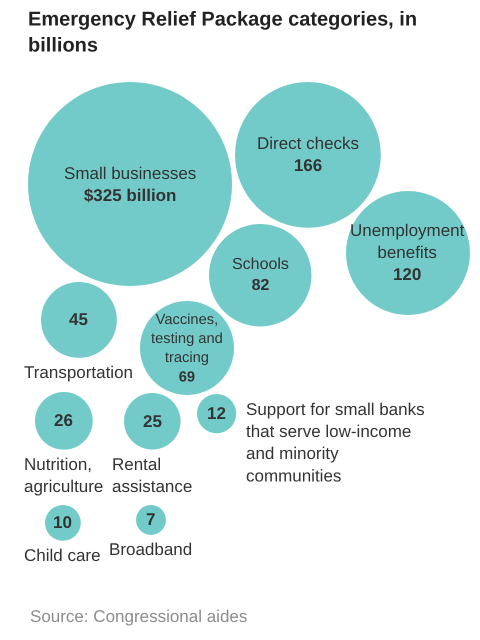  I want to click on data-label: 69, so click(187, 377).